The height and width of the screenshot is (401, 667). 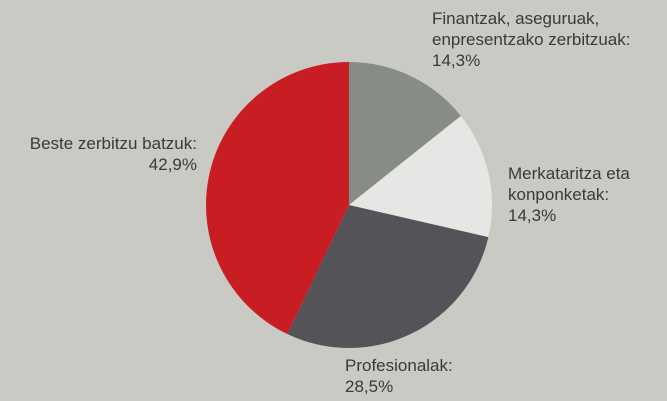 I want to click on slice-label: Profesionalak: 28,5%, so click(x=445, y=376).